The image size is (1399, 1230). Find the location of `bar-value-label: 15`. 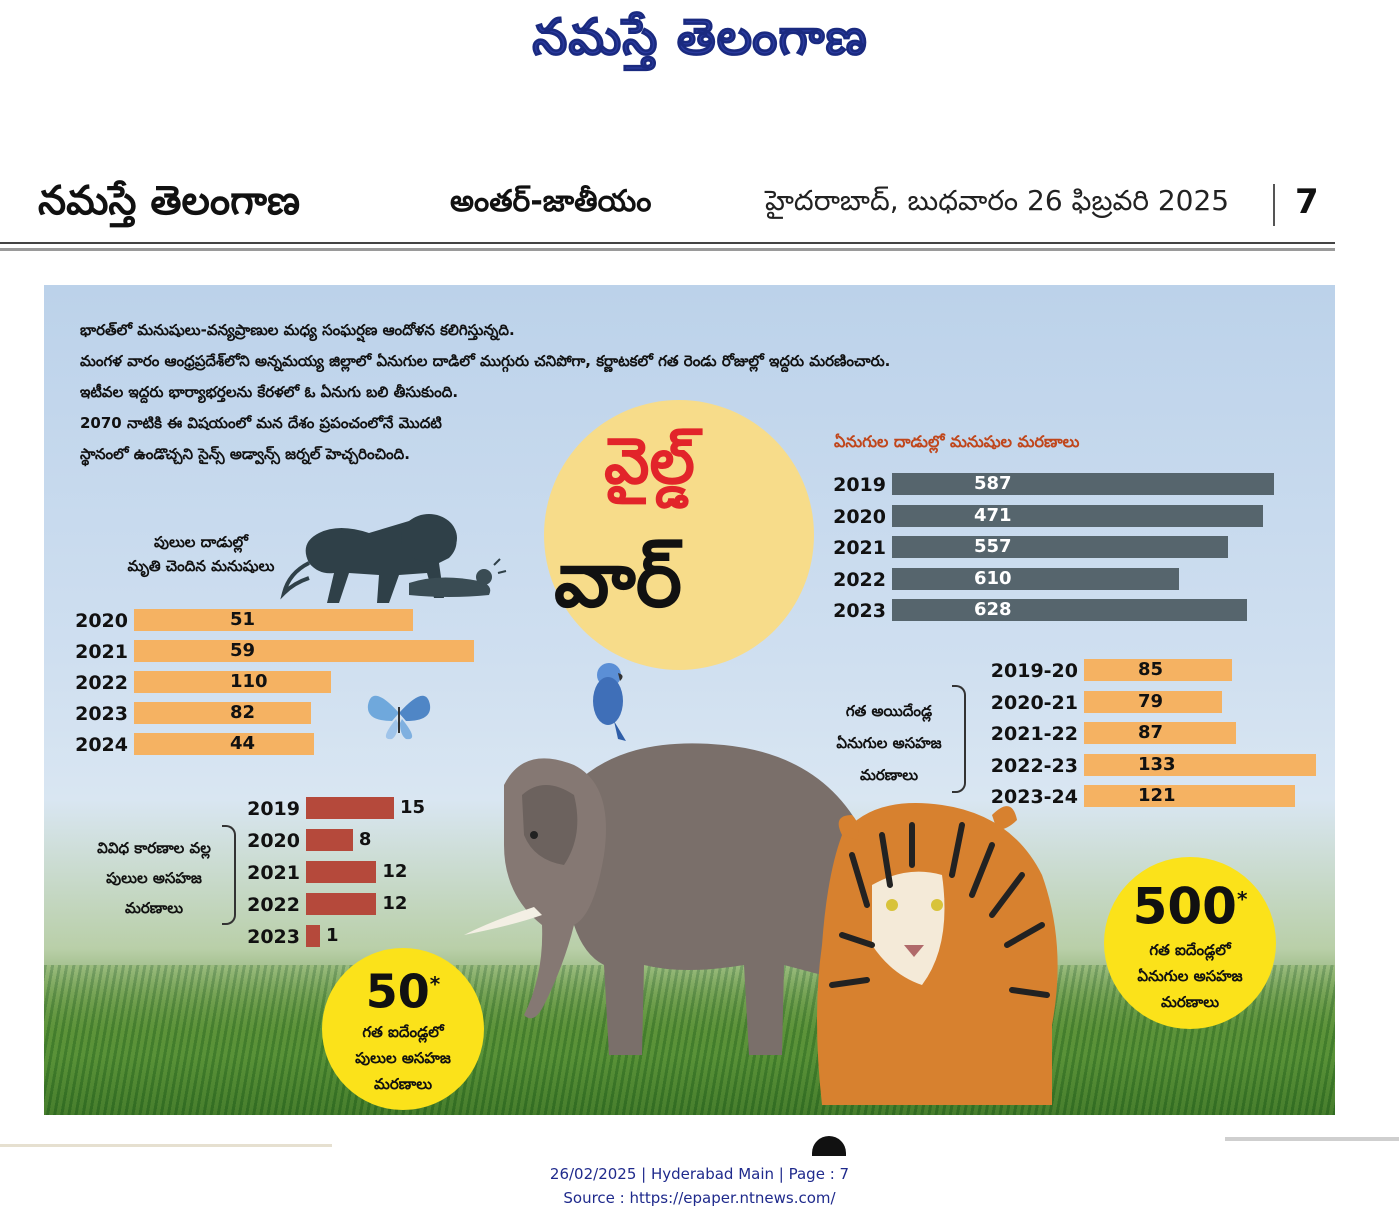

bar-value-label: 15 is located at coordinates (413, 807).